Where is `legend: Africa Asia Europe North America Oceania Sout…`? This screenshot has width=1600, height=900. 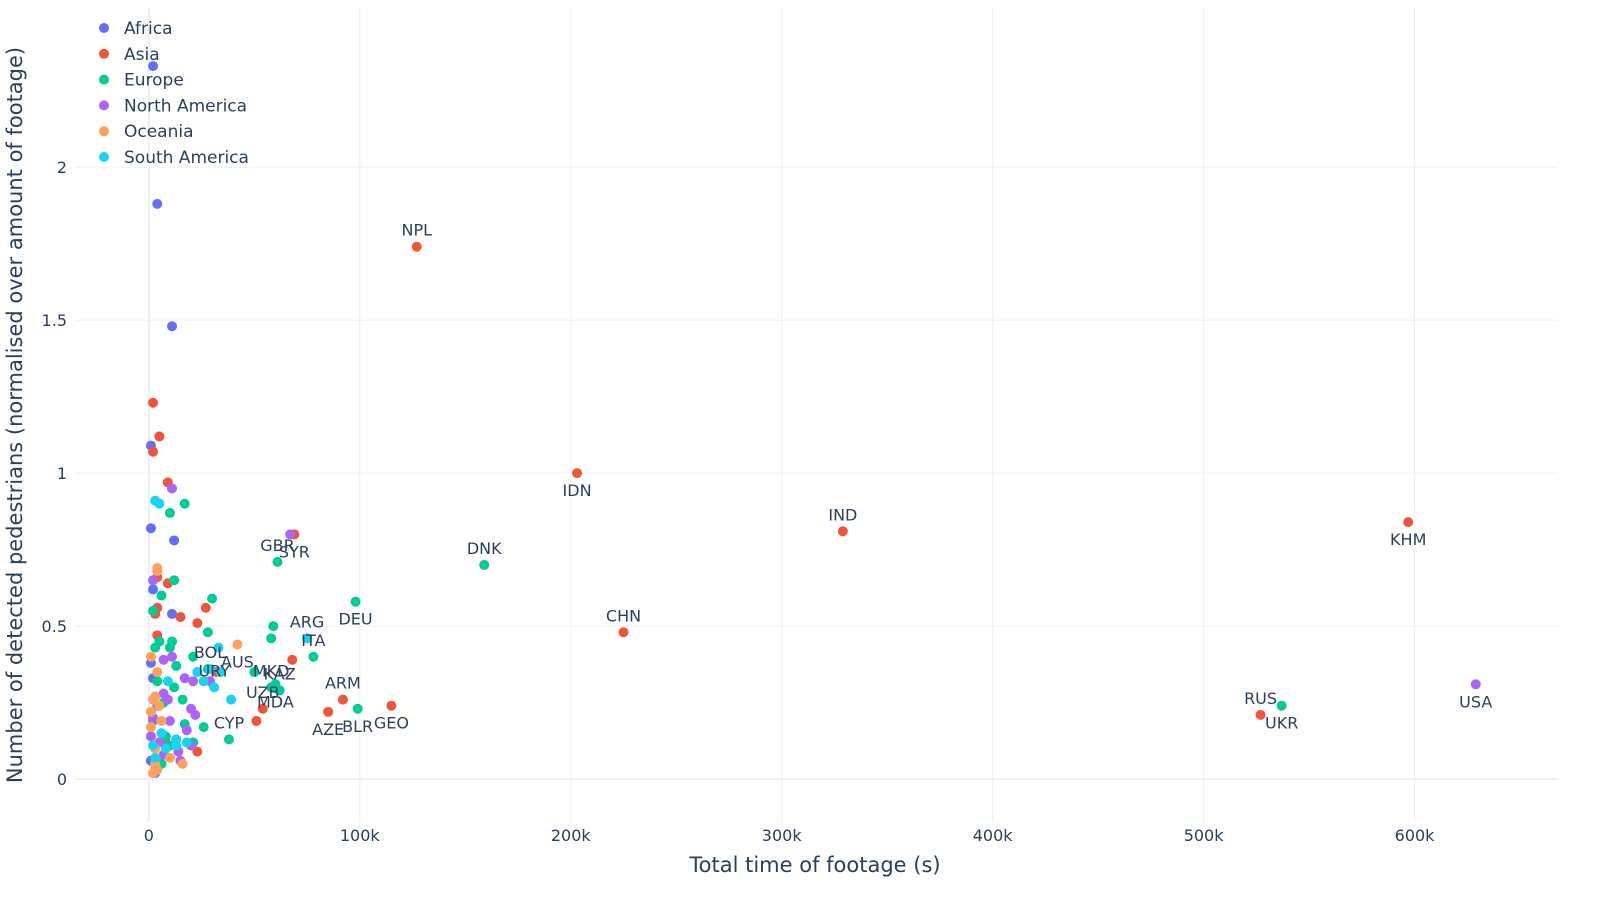
legend: Africa Asia Europe North America Oceania Sout… is located at coordinates (174, 93).